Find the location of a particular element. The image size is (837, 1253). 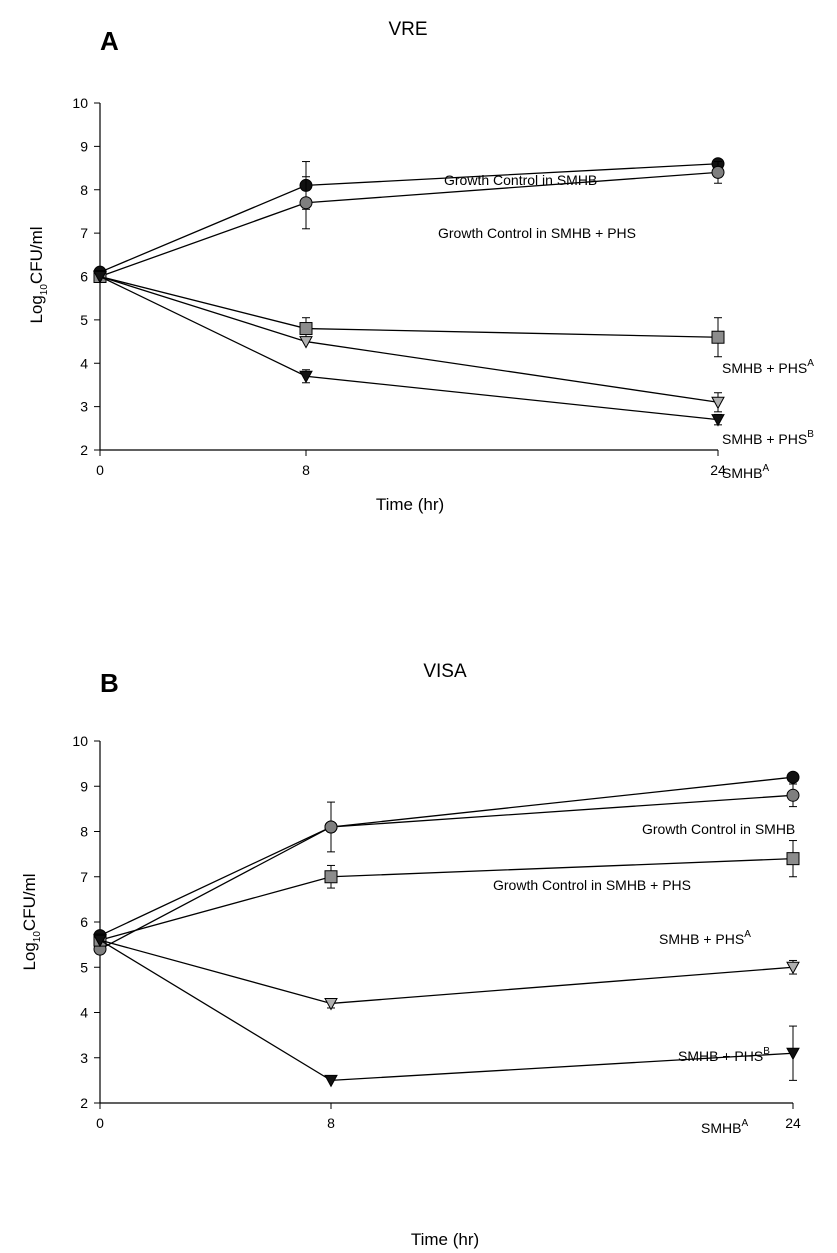

series-label: SMHBA is located at coordinates (724, 1127).